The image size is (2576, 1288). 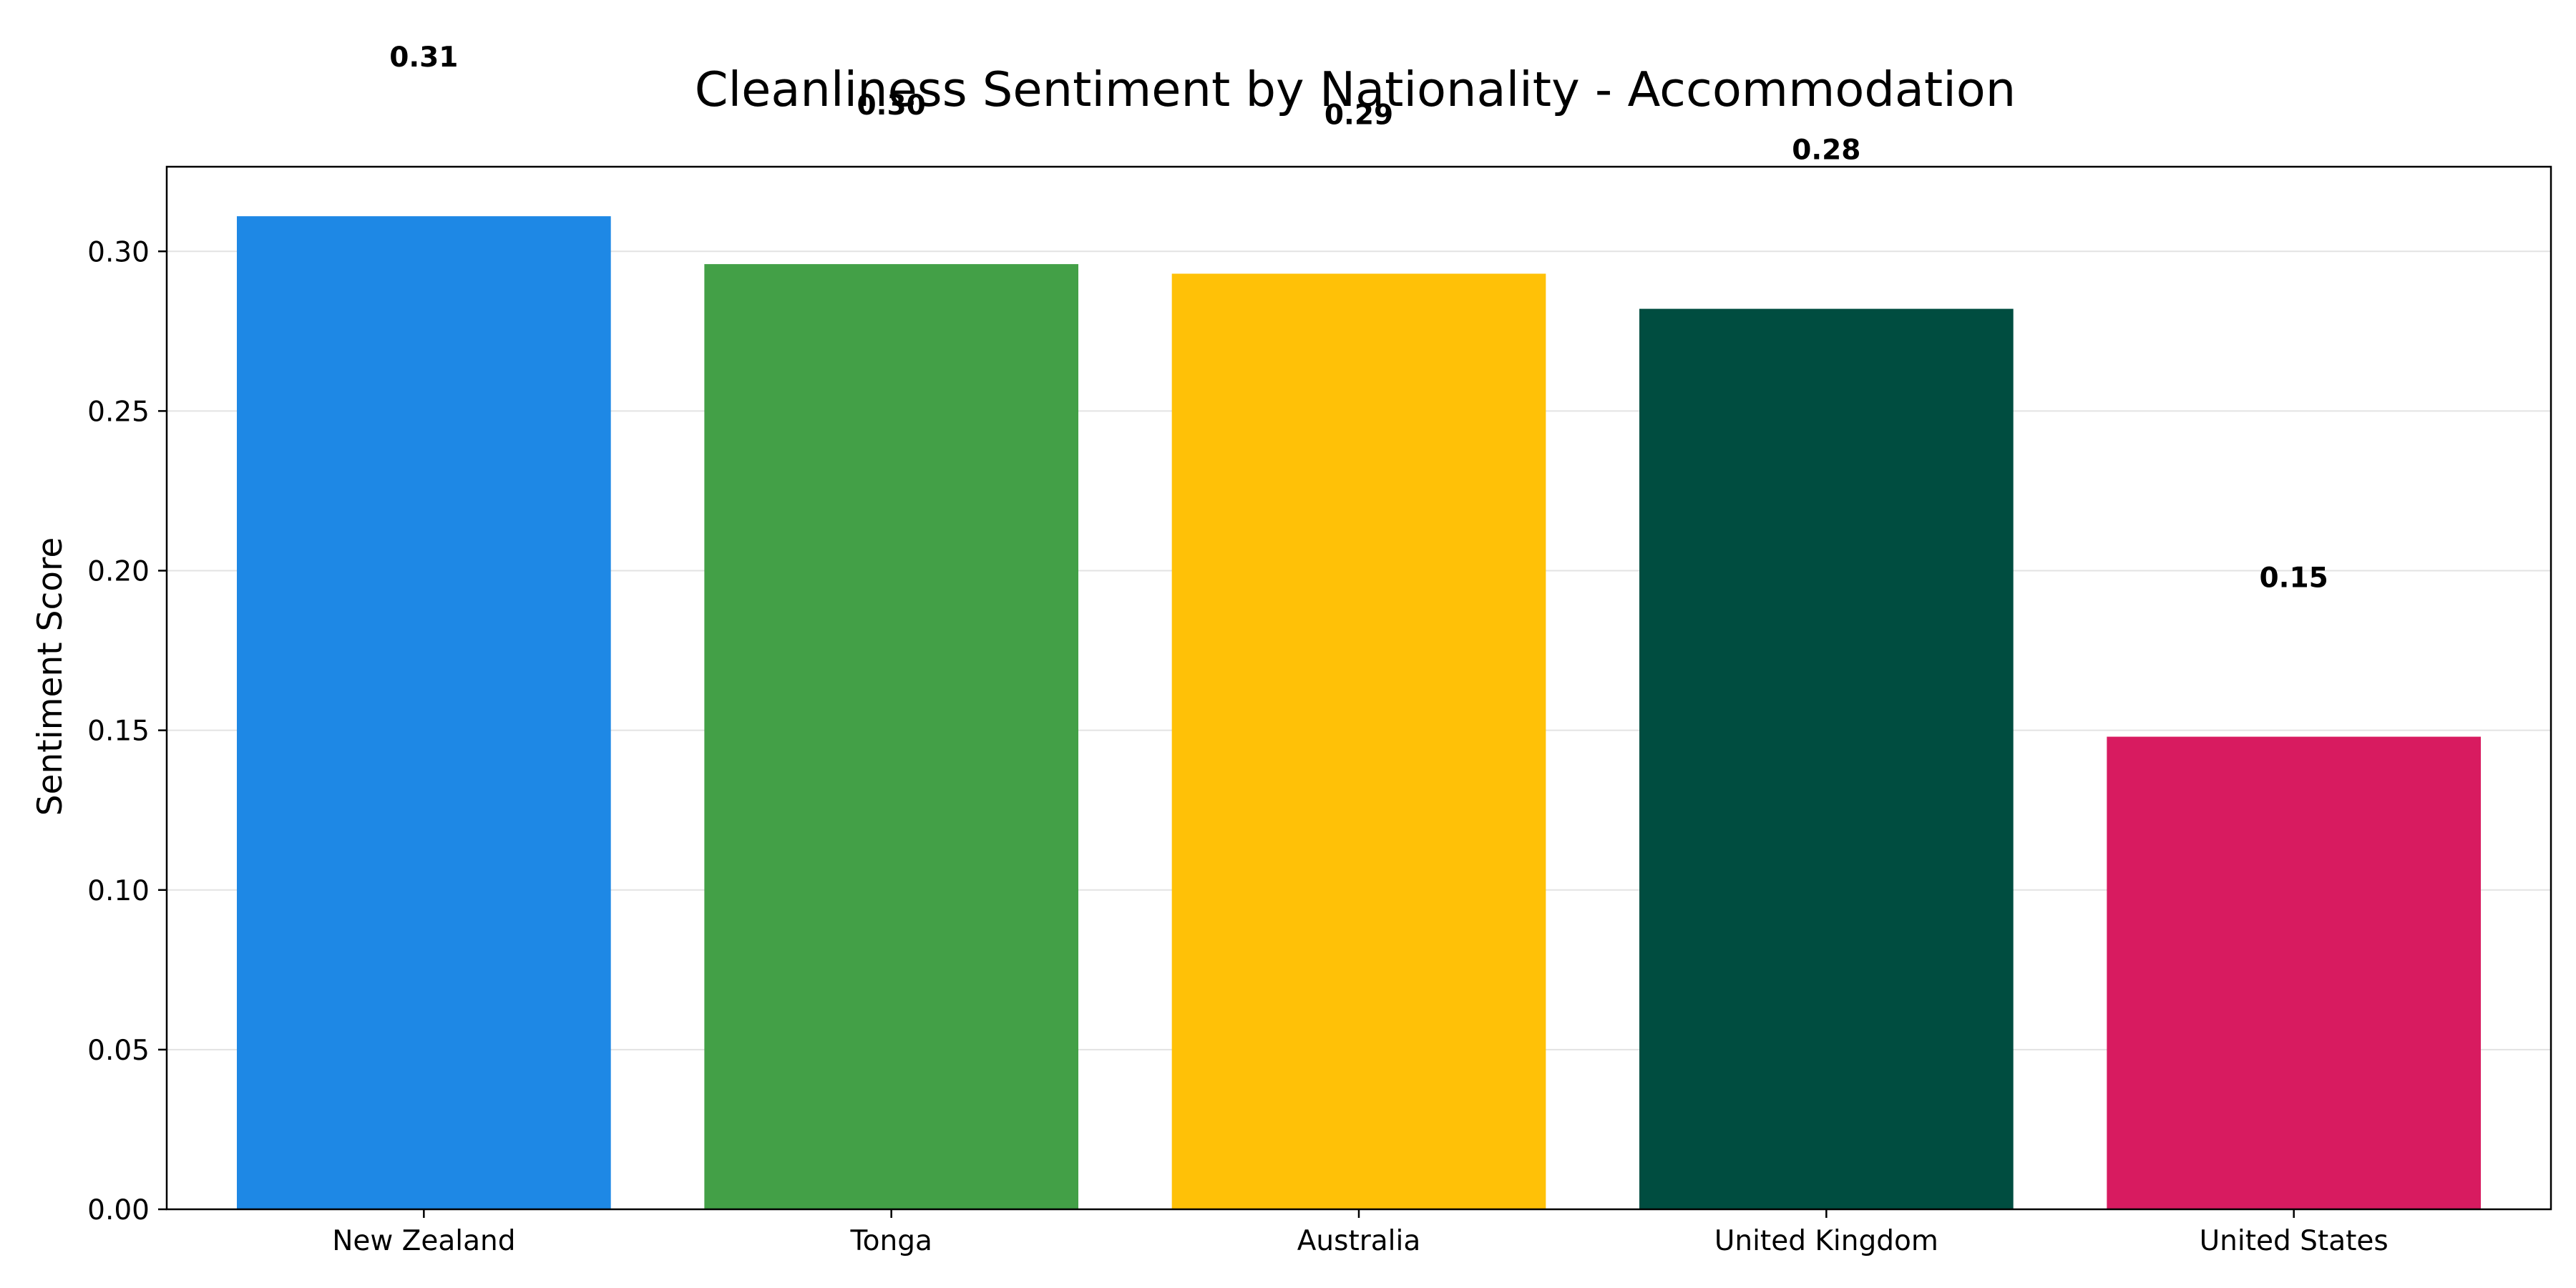 What do you see at coordinates (2294, 972) in the screenshot?
I see `bar-united-states` at bounding box center [2294, 972].